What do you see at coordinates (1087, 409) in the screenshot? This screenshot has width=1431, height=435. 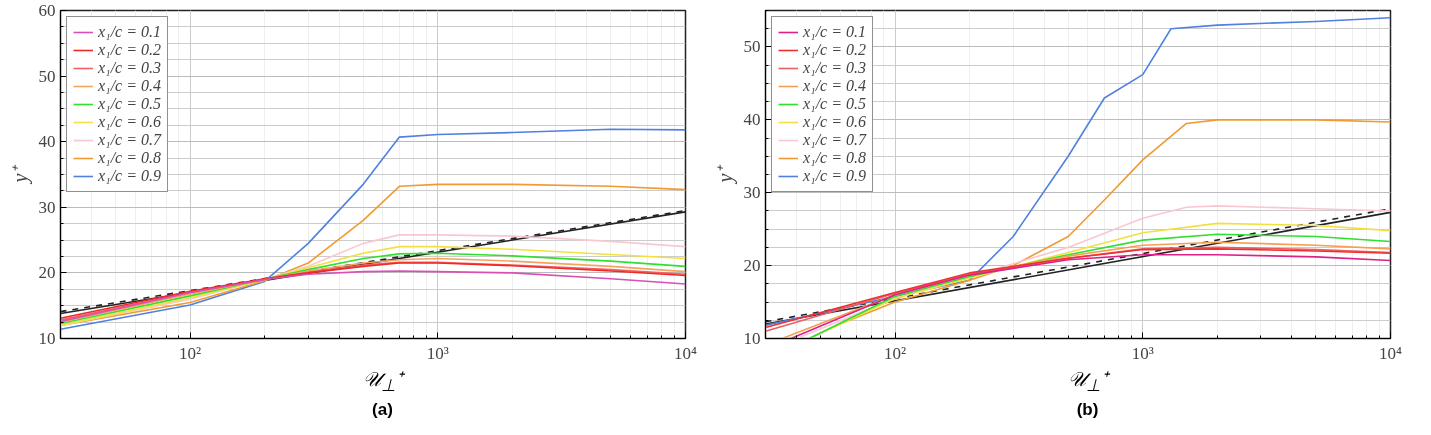 I see `text: (b)` at bounding box center [1087, 409].